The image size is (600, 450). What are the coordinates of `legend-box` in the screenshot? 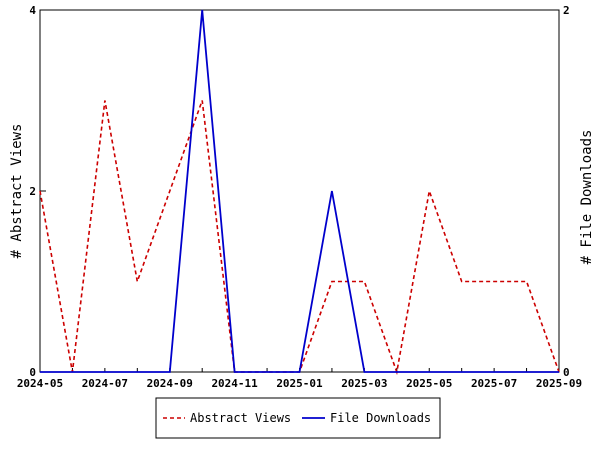 It's located at (298, 418).